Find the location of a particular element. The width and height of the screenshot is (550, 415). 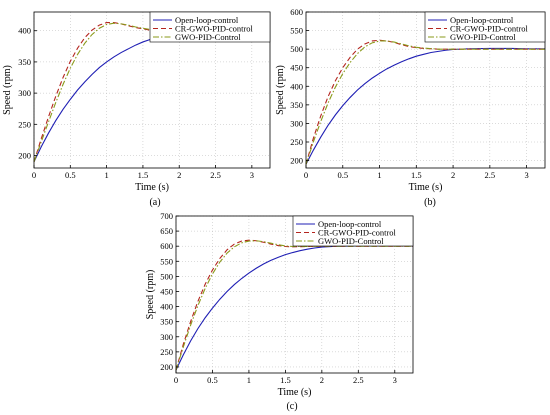

panel-label: (a) is located at coordinates (154, 202).